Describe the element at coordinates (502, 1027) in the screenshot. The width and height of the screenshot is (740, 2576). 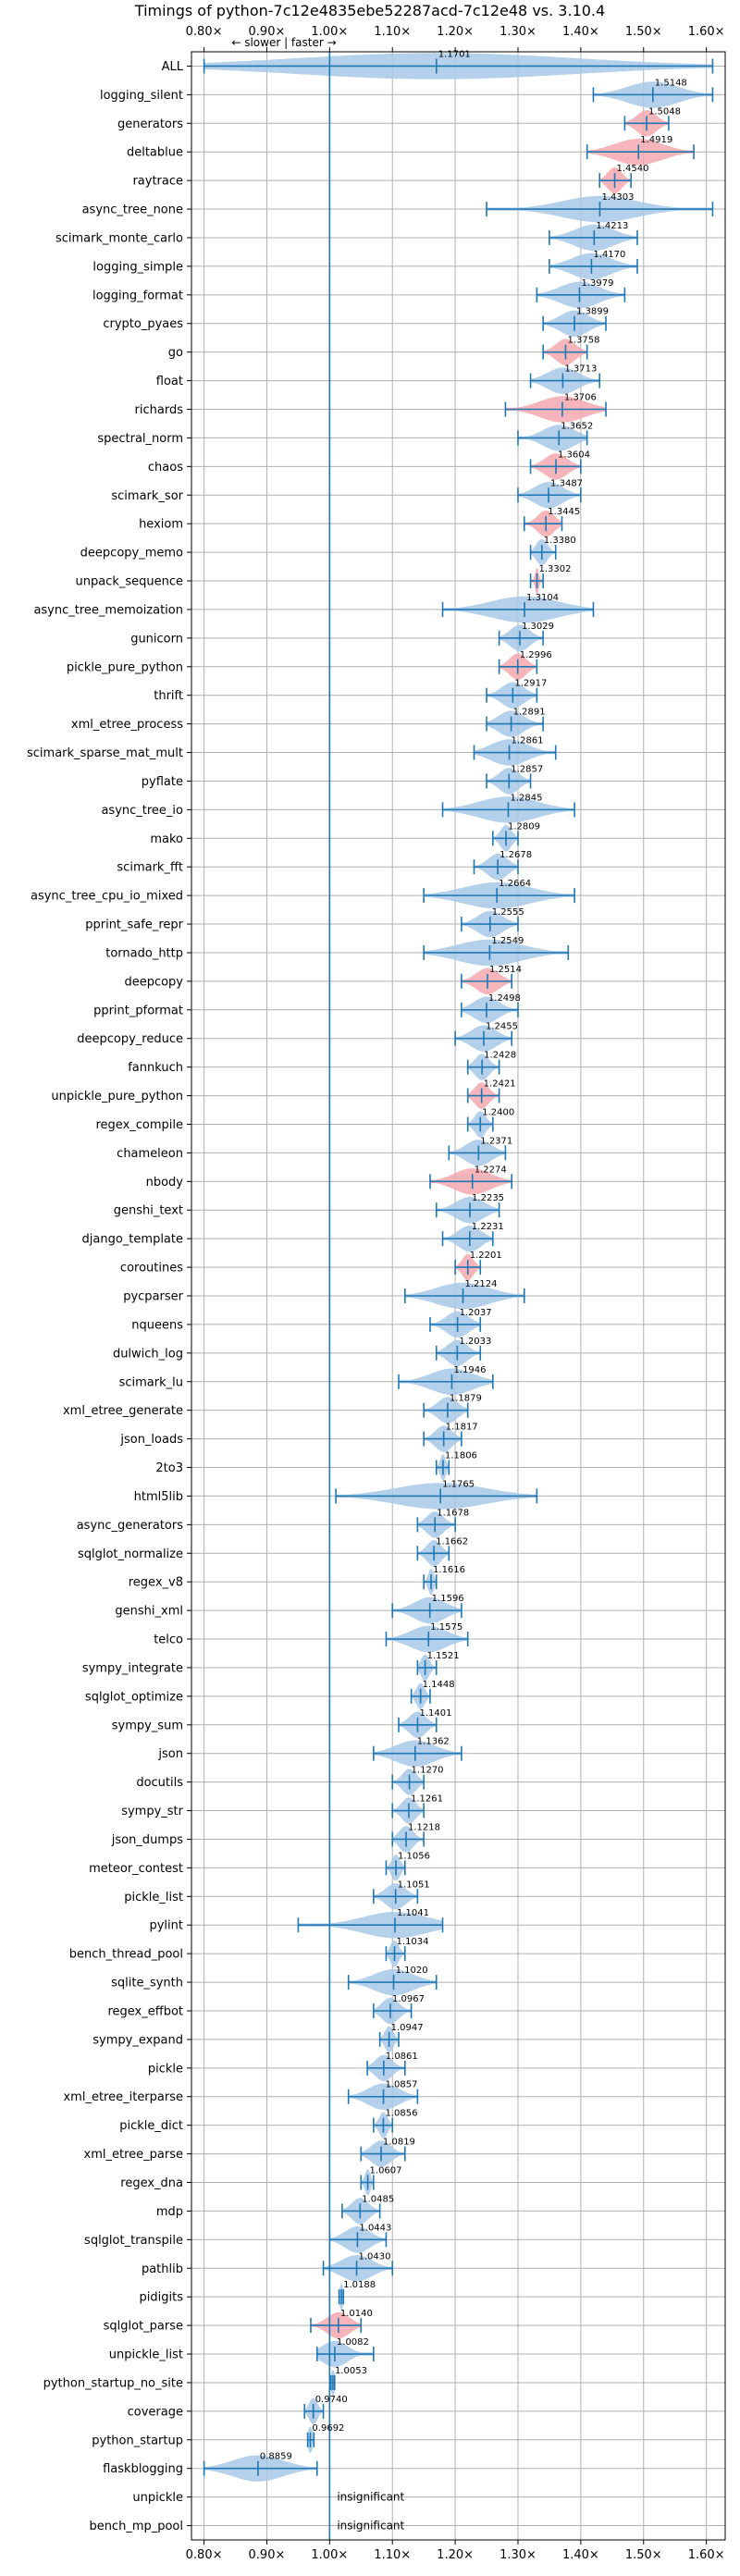
I see `value-label: 1.2455` at that location.